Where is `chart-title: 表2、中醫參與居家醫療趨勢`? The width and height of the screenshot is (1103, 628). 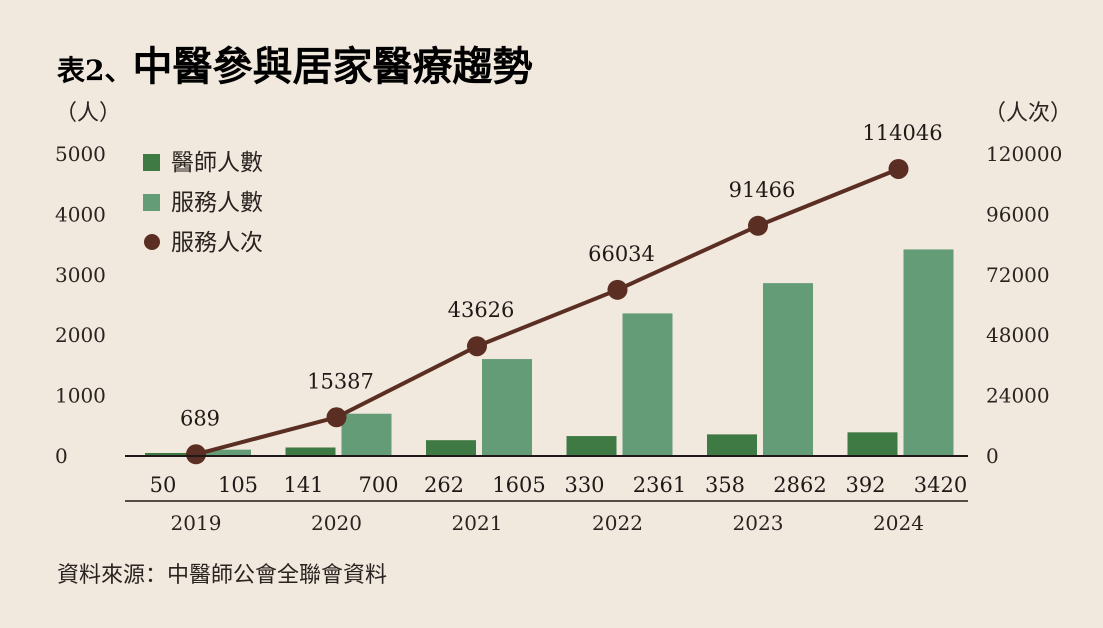 chart-title: 表2、中醫參與居家醫療趨勢 is located at coordinates (294, 66).